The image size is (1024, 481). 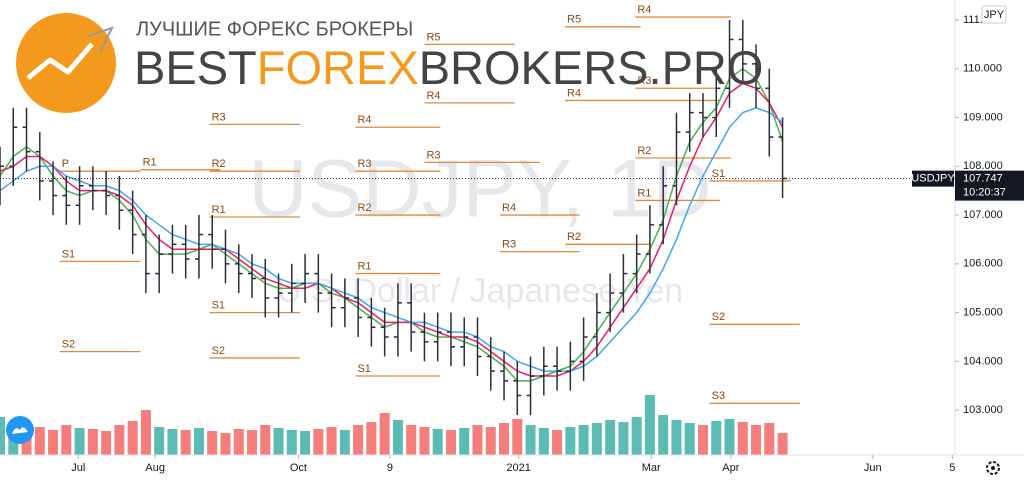 What do you see at coordinates (730, 468) in the screenshot?
I see `x-tick-label: Apr` at bounding box center [730, 468].